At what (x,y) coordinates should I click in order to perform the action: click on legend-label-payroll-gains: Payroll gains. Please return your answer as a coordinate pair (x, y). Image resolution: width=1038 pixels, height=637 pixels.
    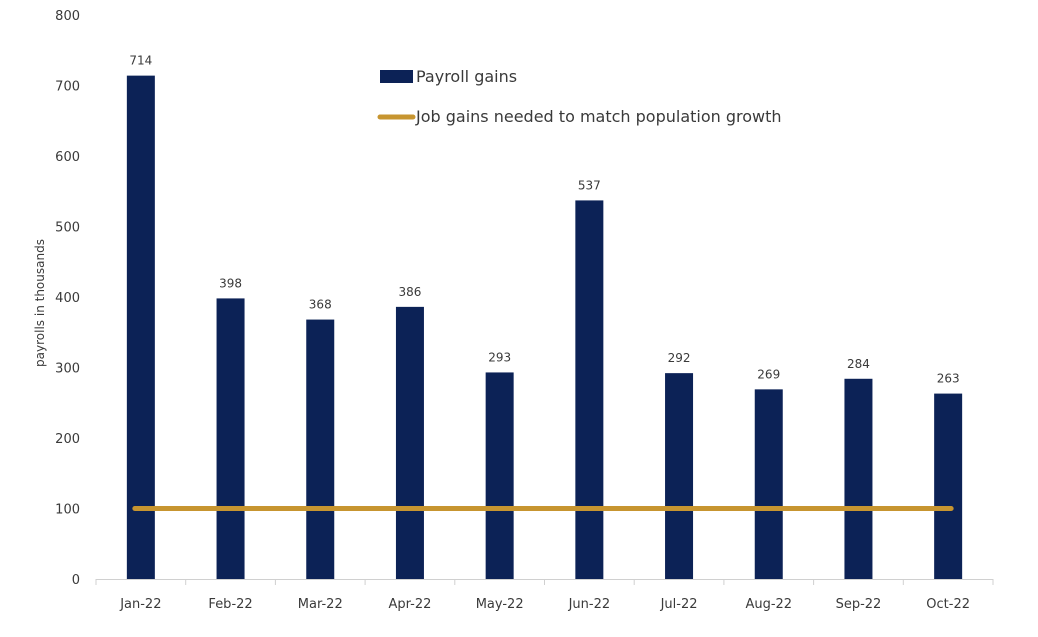
    Looking at the image, I should click on (466, 76).